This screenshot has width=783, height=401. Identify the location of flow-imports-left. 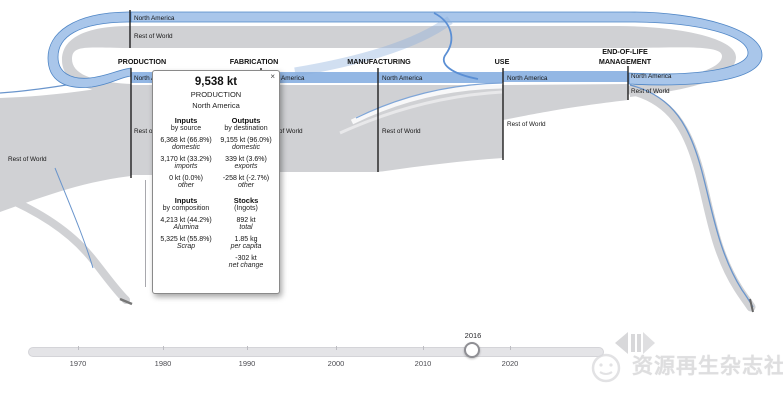
(65, 148).